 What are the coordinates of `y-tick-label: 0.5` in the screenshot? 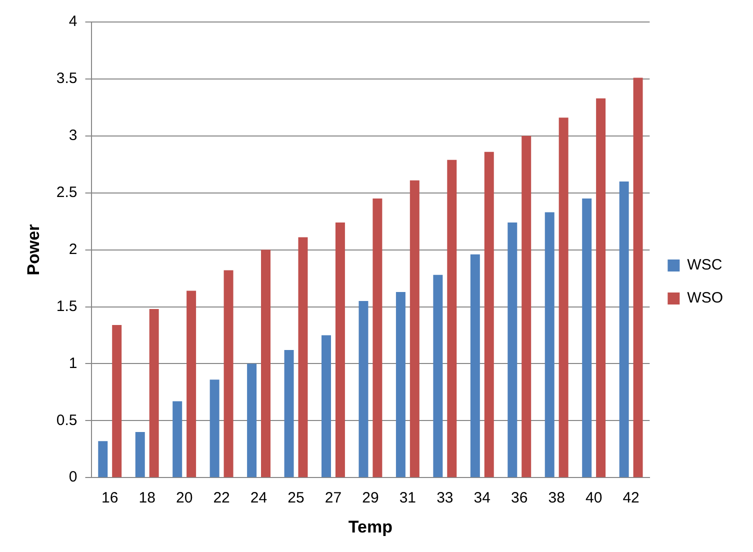 It's located at (67, 420).